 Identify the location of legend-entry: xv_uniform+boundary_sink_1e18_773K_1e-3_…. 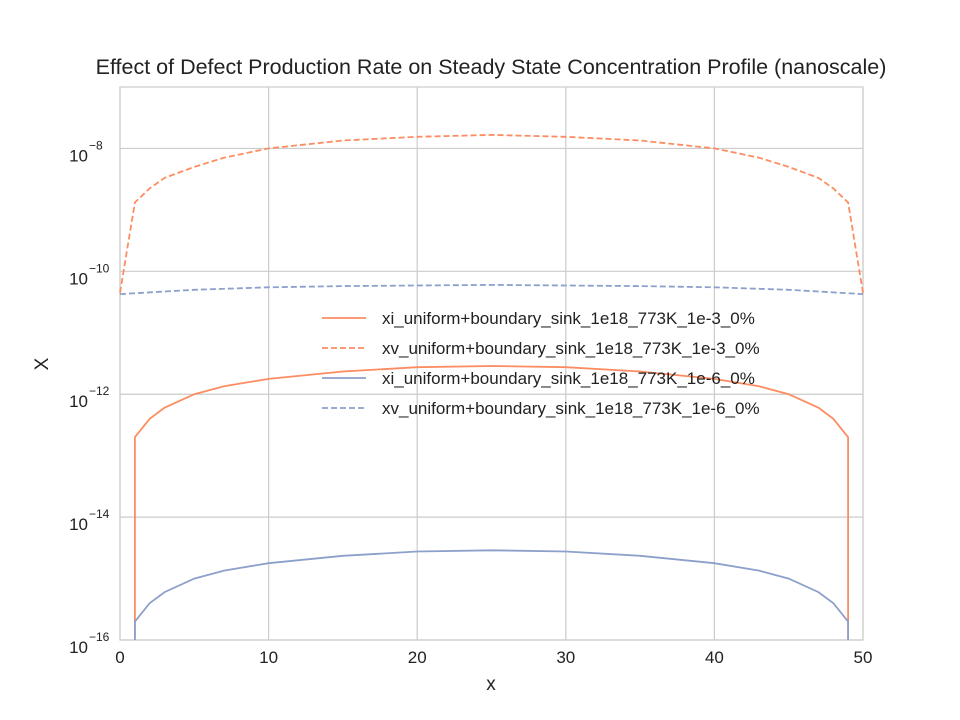
(541, 348).